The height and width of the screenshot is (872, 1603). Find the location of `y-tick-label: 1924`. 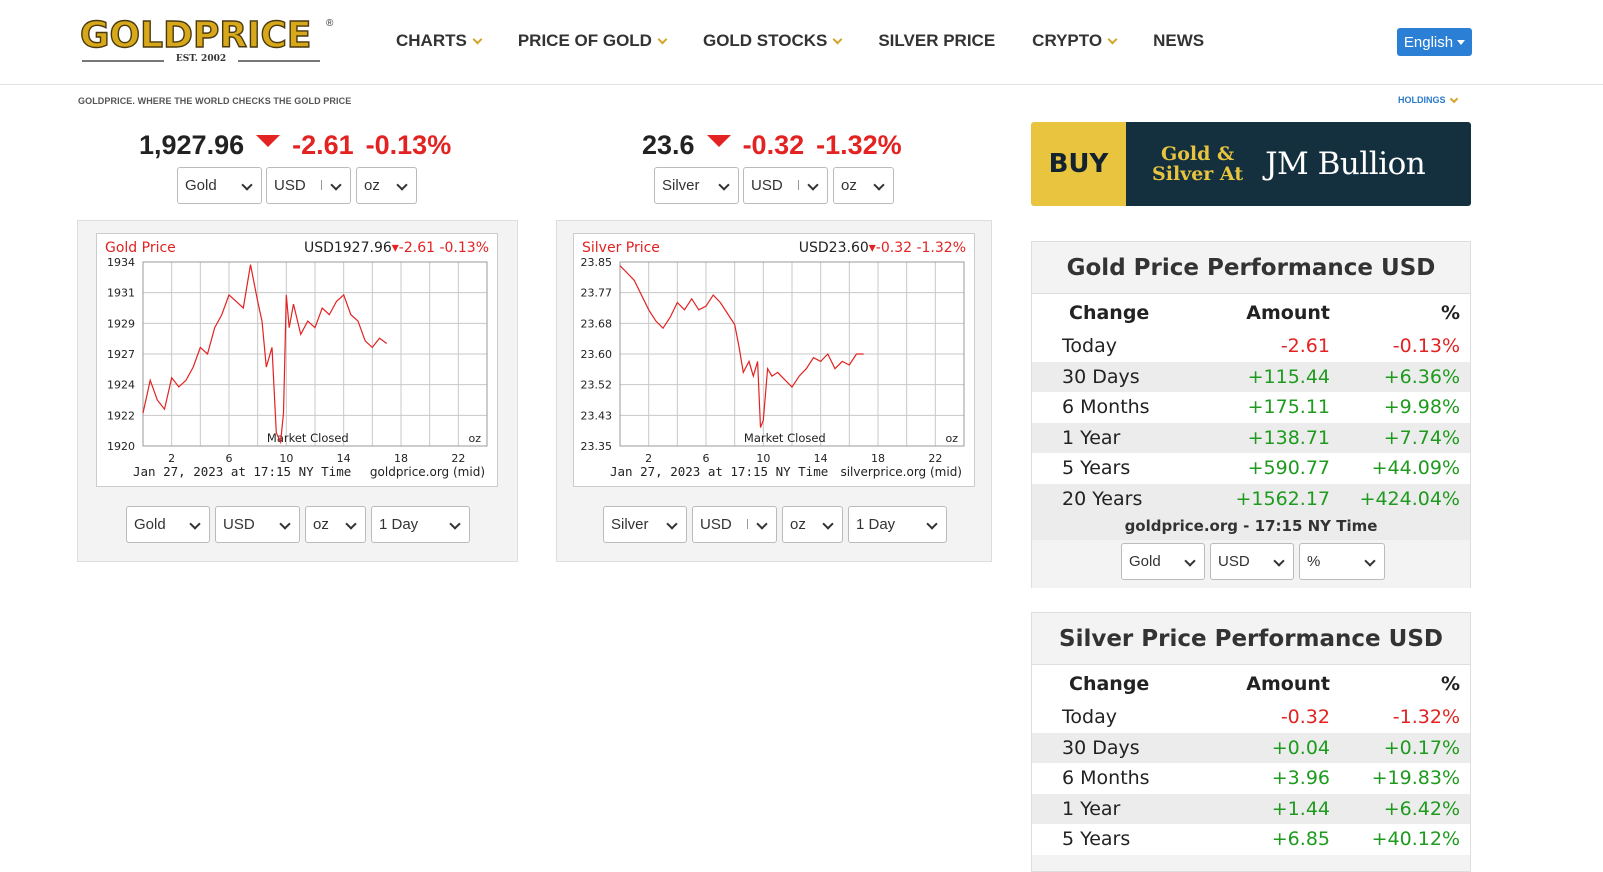

y-tick-label: 1924 is located at coordinates (121, 385).